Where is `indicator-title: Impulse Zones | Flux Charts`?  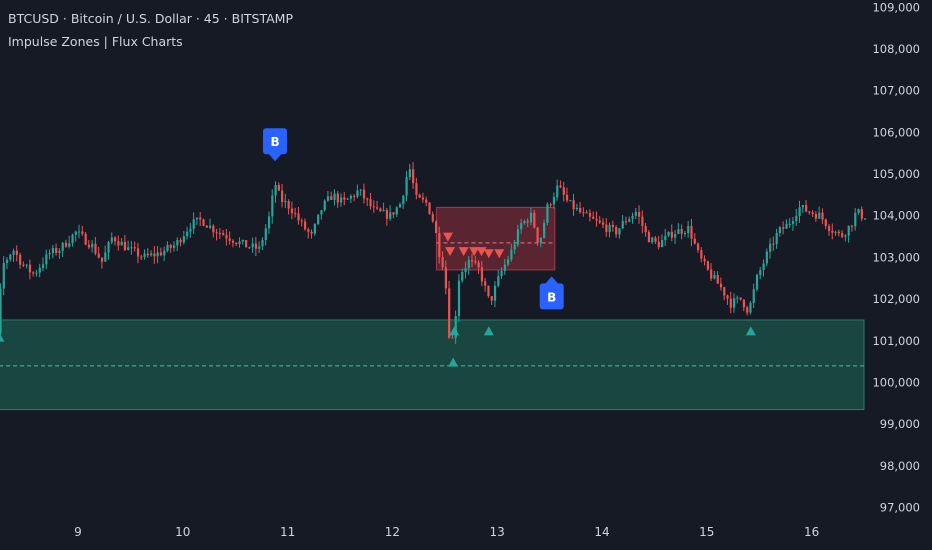
indicator-title: Impulse Zones | Flux Charts is located at coordinates (95, 41).